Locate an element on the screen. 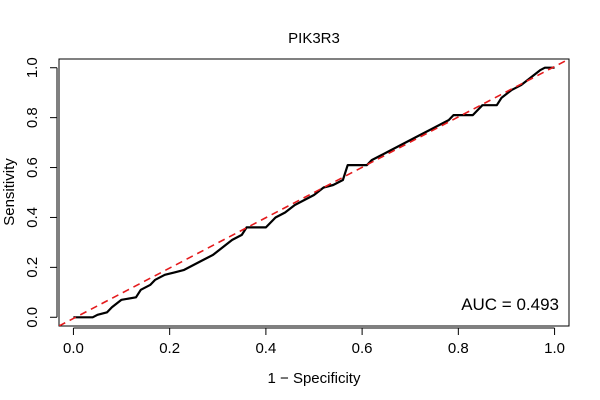 Image resolution: width=600 pixels, height=400 pixels. y-tick-label: 0.8 is located at coordinates (32, 117).